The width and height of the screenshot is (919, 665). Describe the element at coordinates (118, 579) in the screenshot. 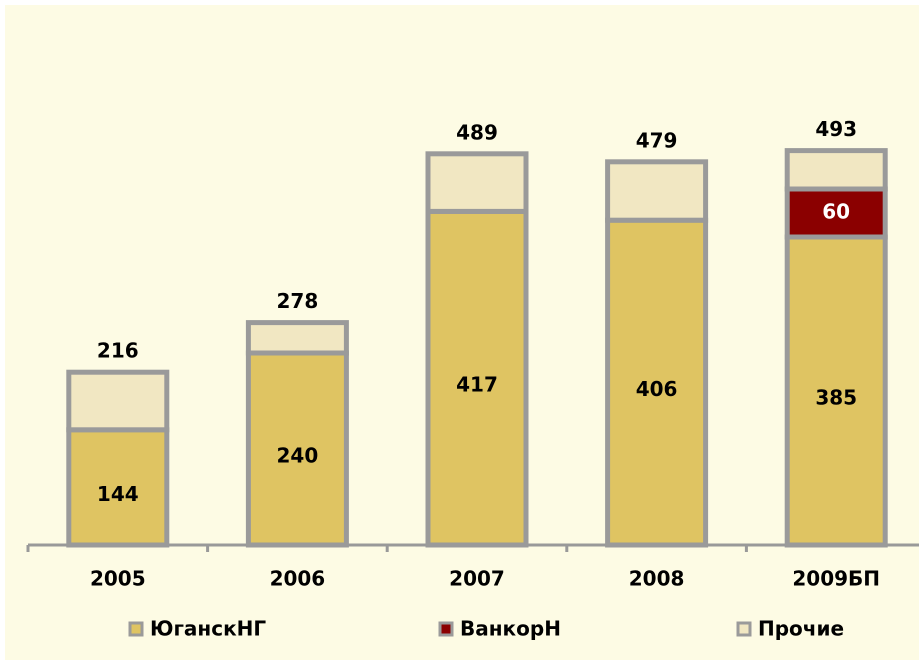

I see `x-tick-label: 2005` at that location.